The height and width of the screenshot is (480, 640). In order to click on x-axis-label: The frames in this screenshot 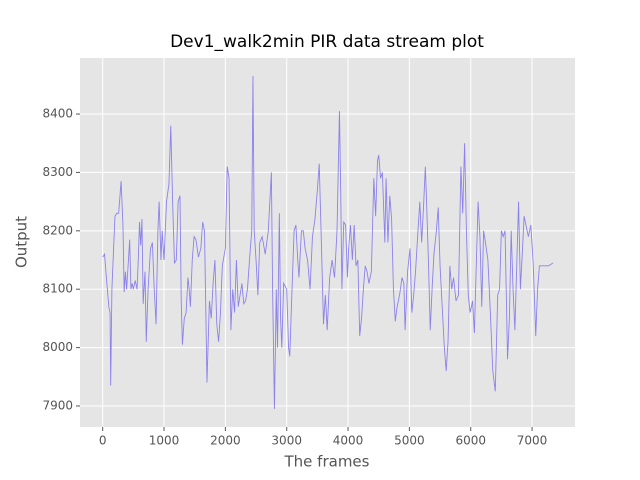, I will do `click(327, 462)`.